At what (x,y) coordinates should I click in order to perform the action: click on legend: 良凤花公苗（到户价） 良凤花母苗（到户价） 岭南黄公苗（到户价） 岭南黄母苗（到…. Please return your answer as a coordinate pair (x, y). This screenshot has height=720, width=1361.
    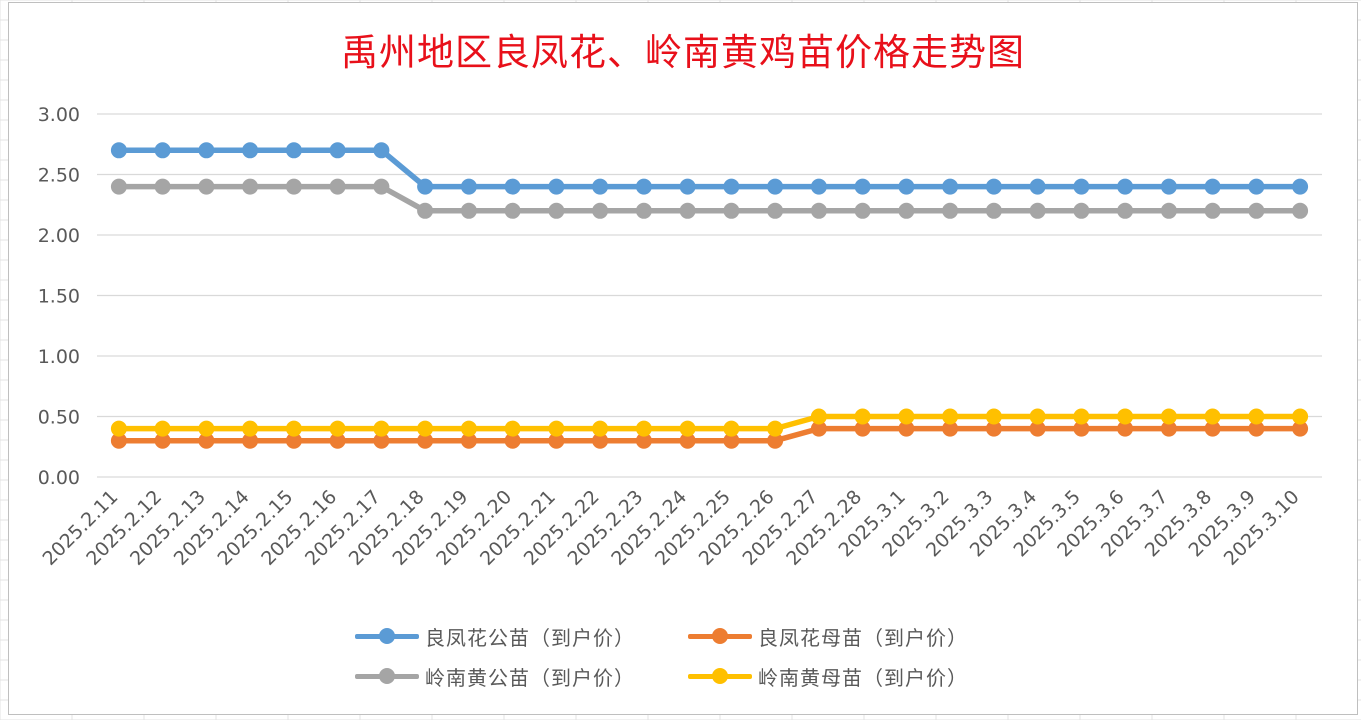
    Looking at the image, I should click on (695, 660).